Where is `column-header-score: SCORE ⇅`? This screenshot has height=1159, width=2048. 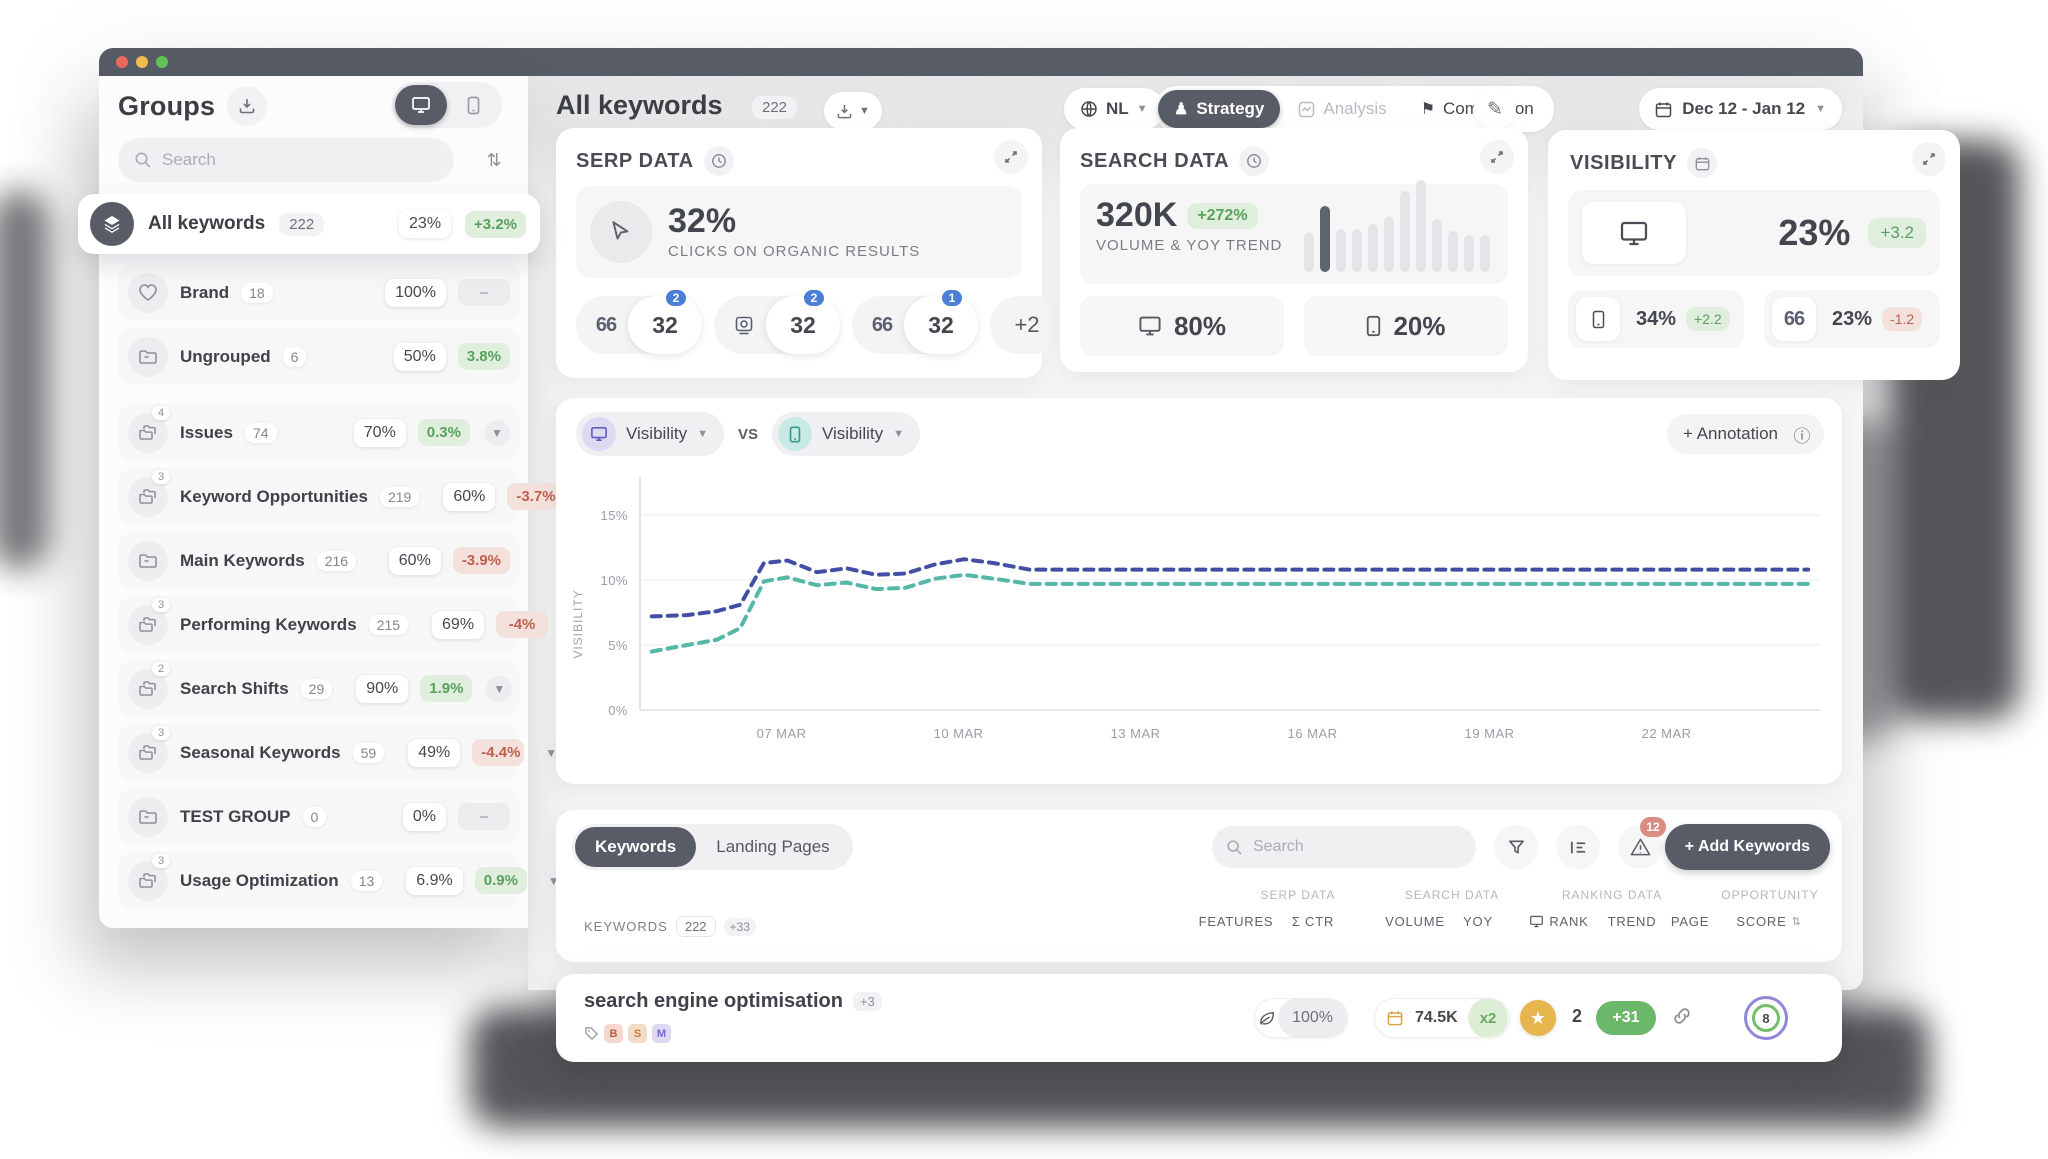 column-header-score: SCORE ⇅ is located at coordinates (1769, 921).